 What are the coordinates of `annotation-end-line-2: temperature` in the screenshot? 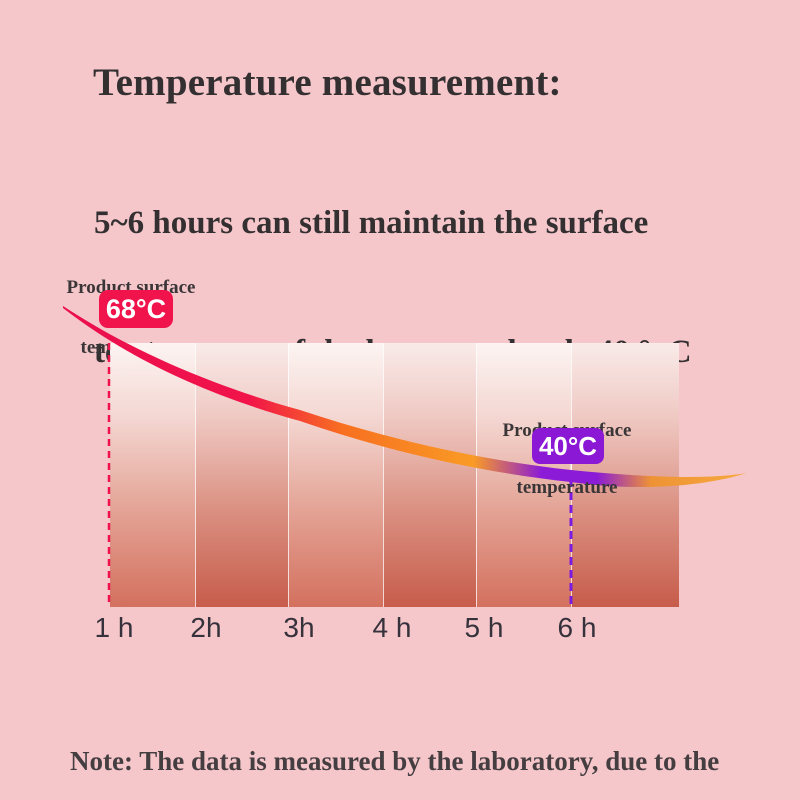 It's located at (567, 487).